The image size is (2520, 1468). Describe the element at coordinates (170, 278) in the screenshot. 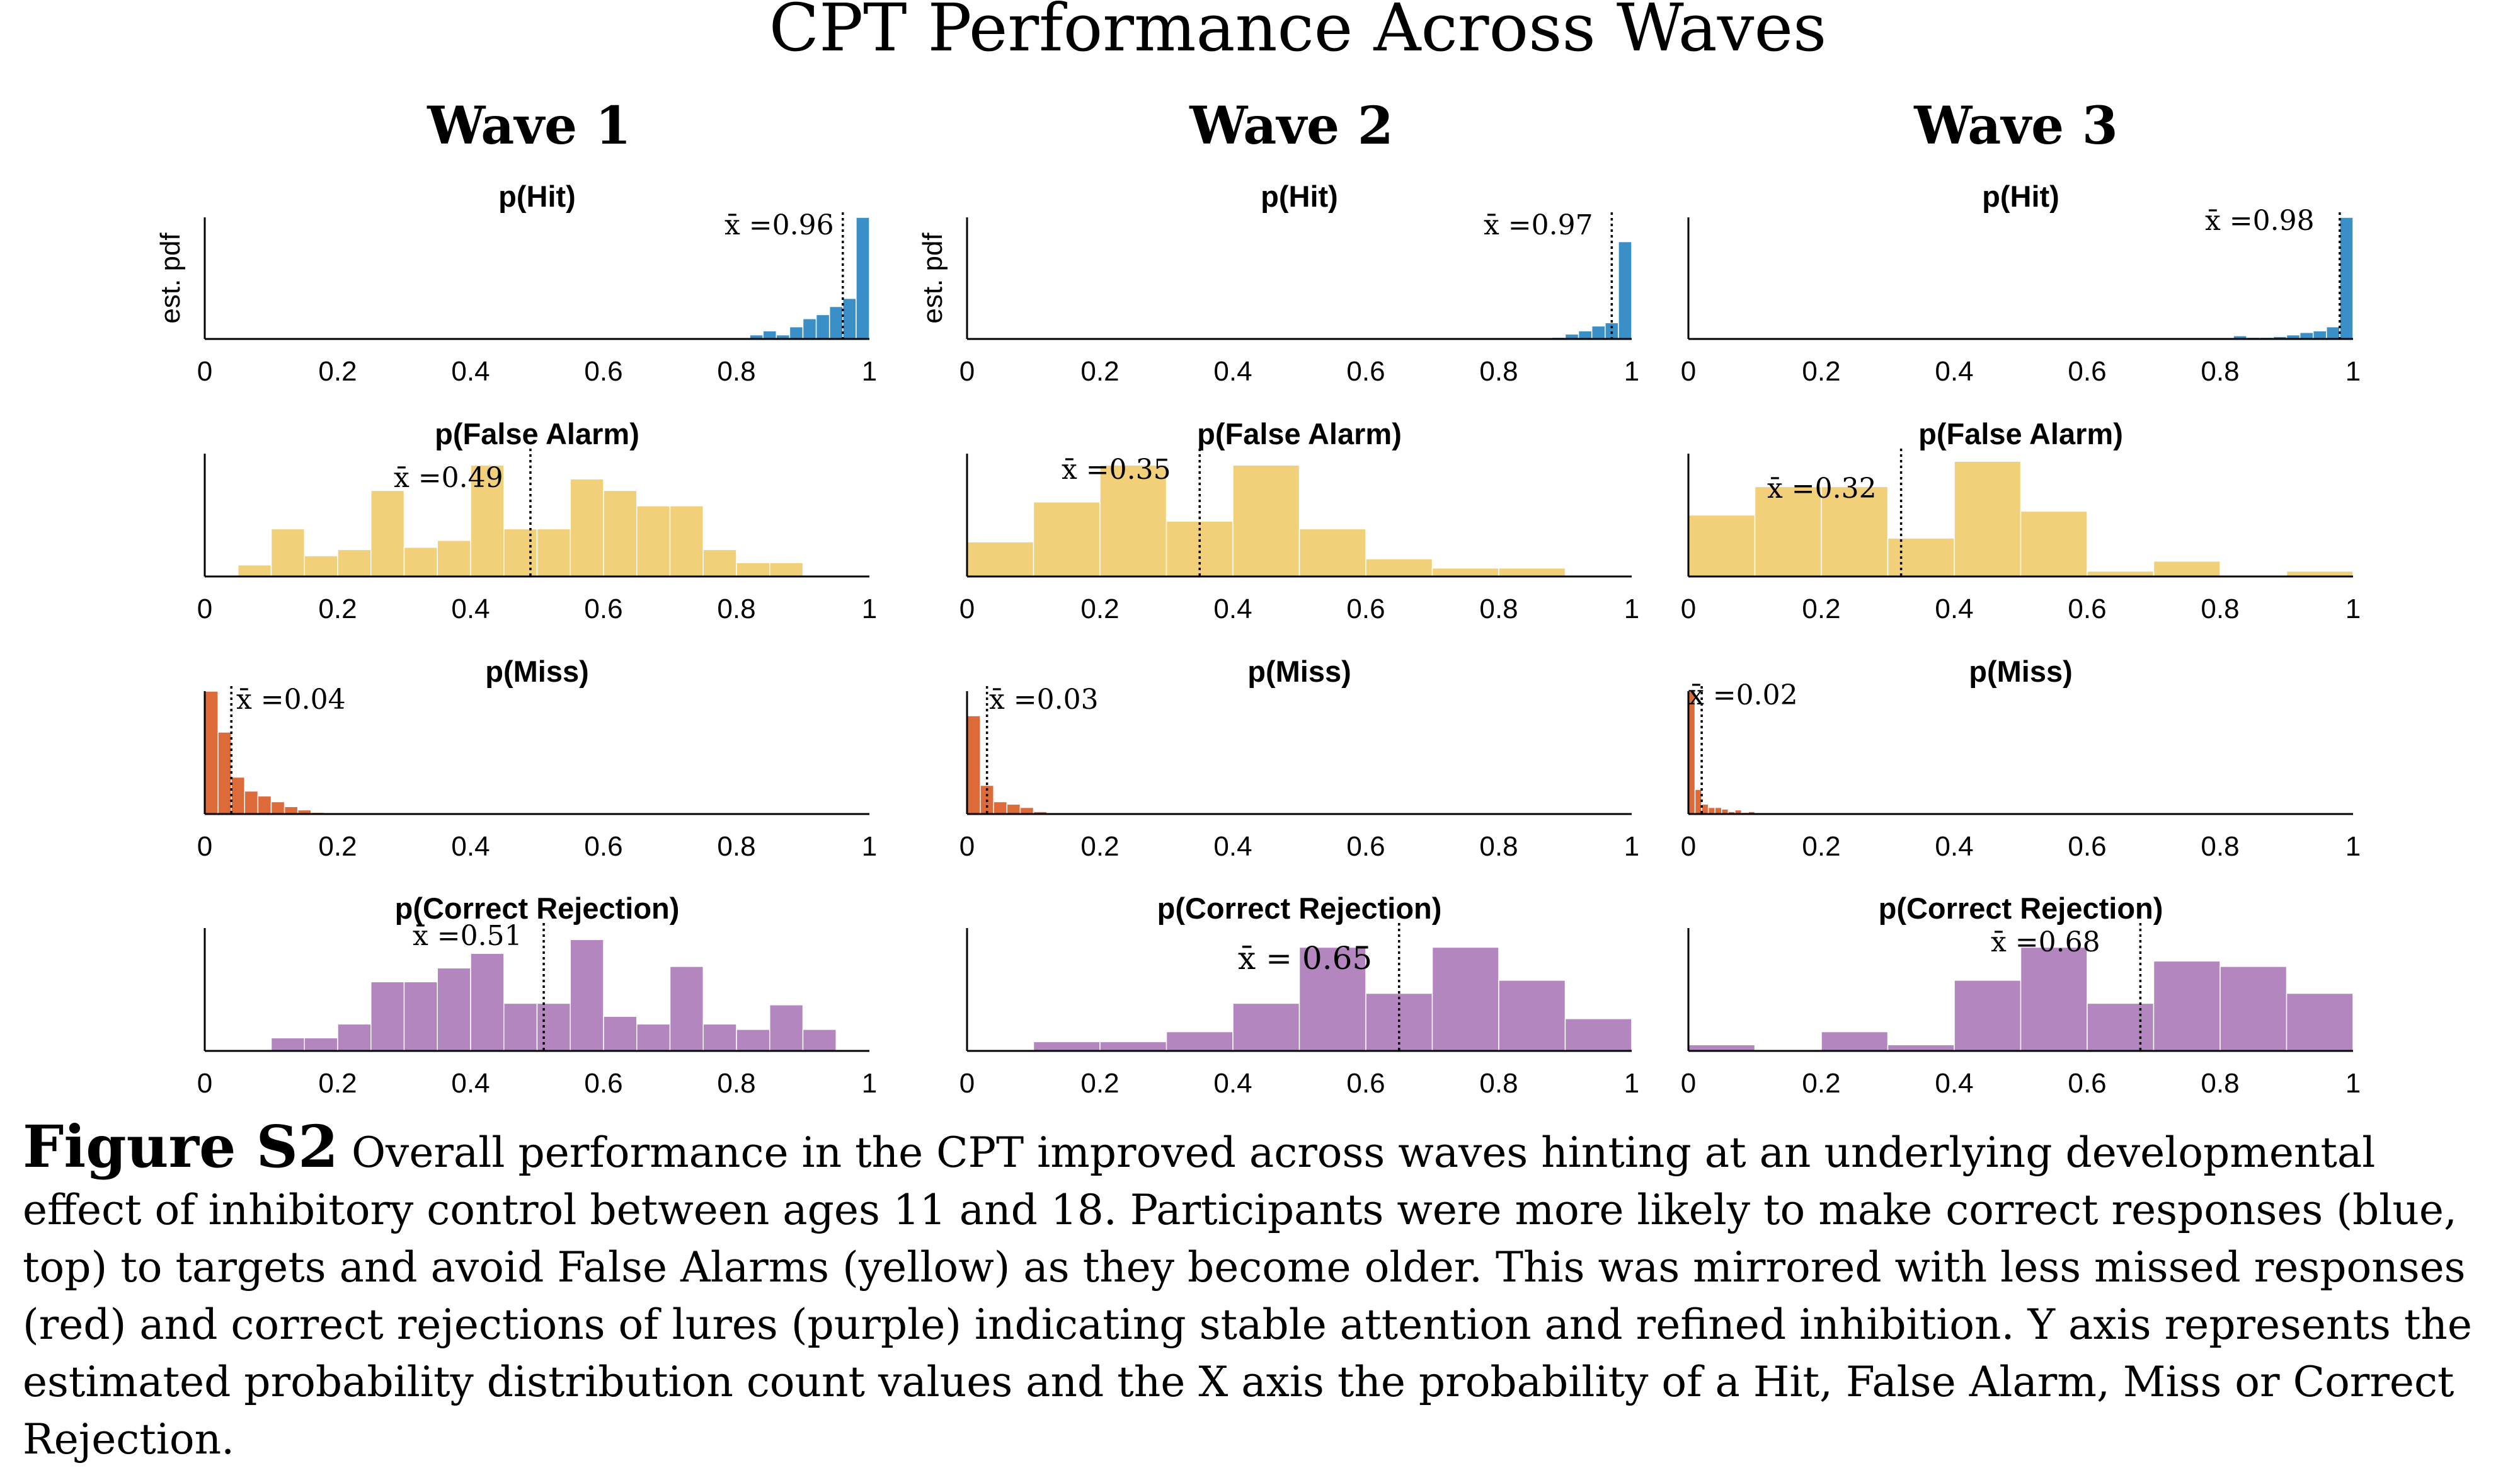

I see `y-axis-label: est. pdf` at that location.